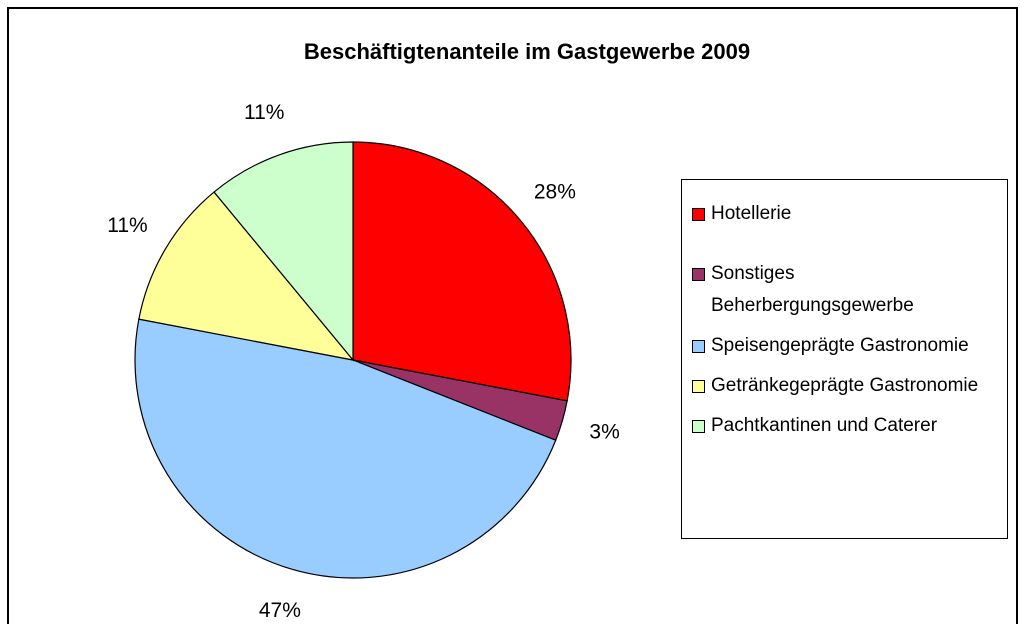  I want to click on legend-item: Pachtkantinen und Caterer, so click(849, 426).